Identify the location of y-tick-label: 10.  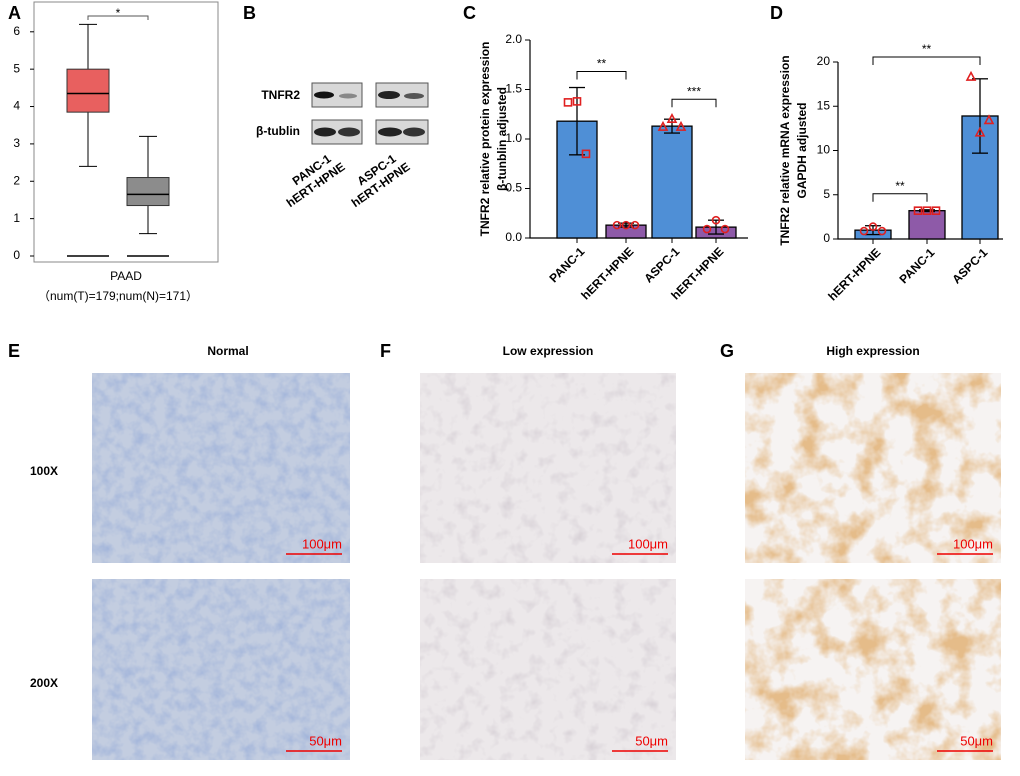
(824, 150).